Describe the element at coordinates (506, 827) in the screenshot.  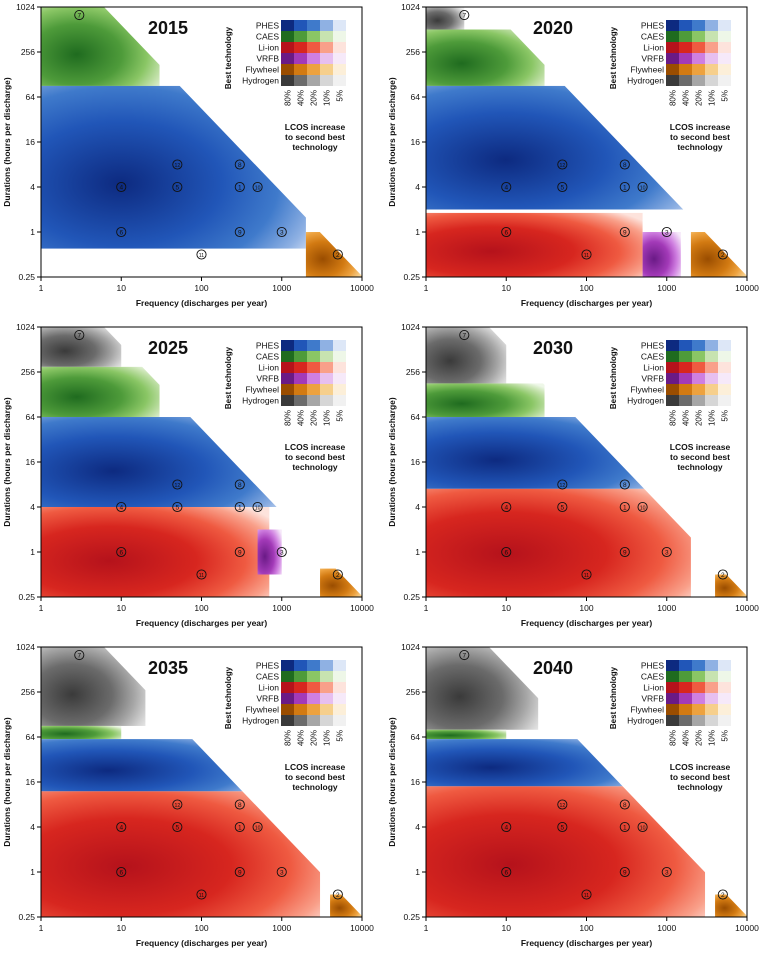
I see `application-label: 4` at that location.